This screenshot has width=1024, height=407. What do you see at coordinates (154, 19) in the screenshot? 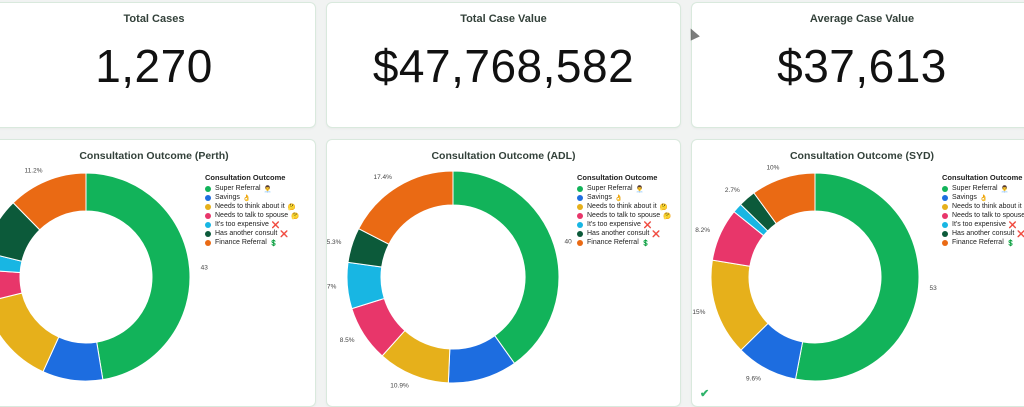
I see `kpi-title: Total Cases` at bounding box center [154, 19].